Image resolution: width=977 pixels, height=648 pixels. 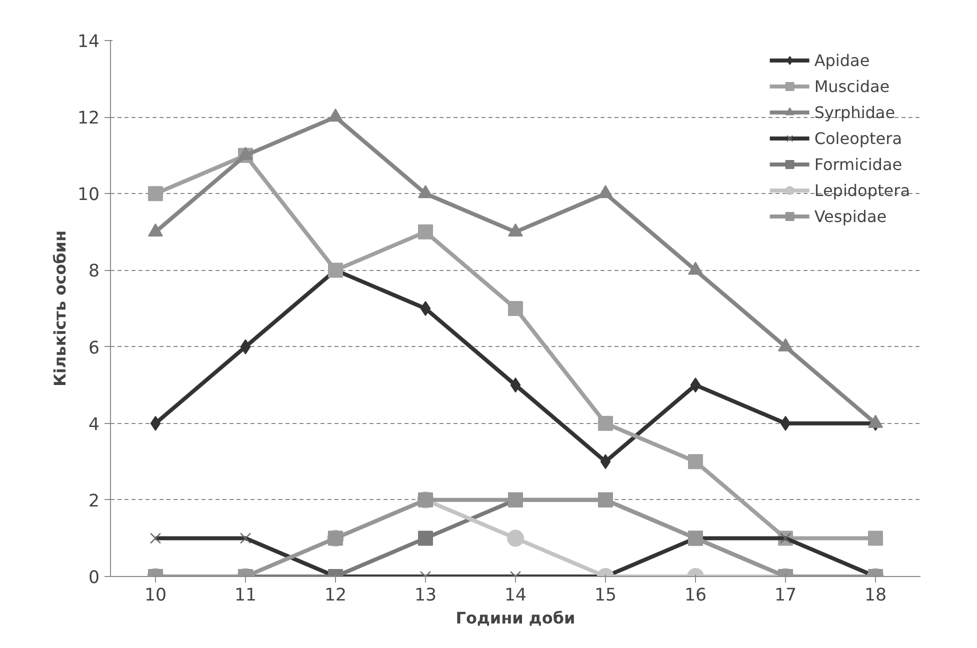 What do you see at coordinates (862, 190) in the screenshot?
I see `legend-label: Lepidoptera` at bounding box center [862, 190].